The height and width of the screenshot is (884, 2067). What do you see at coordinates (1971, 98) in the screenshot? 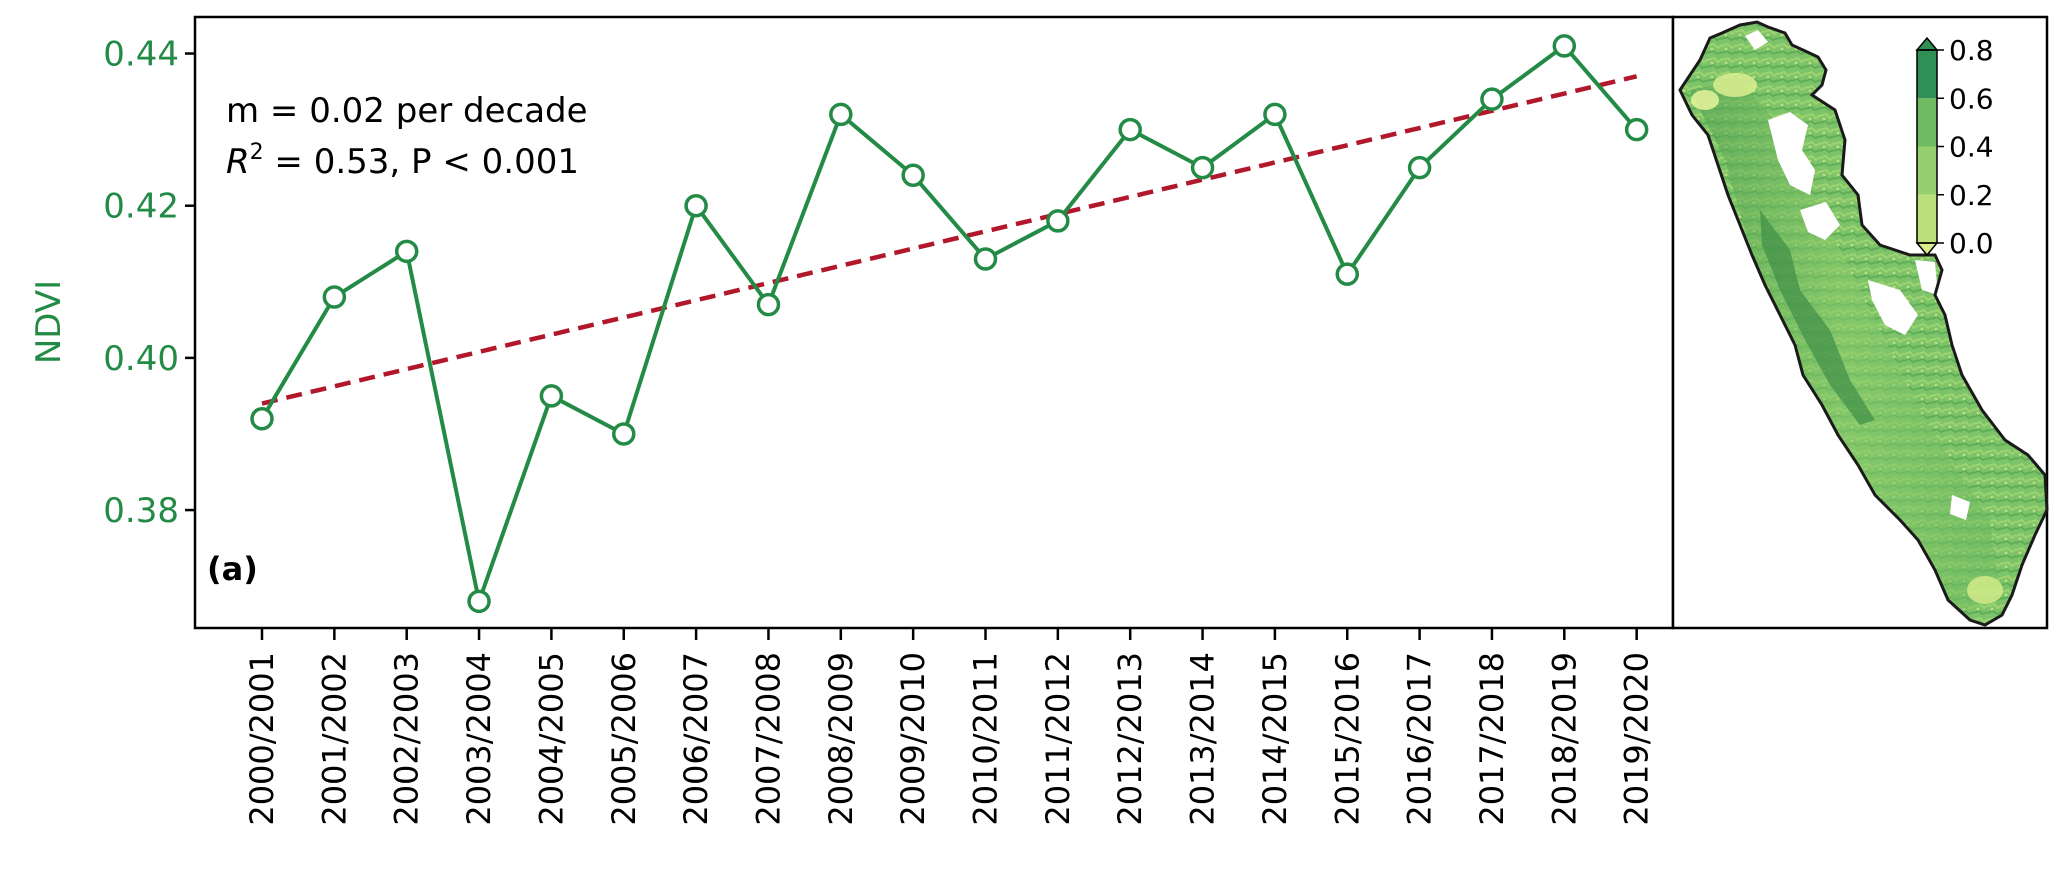
I see `colorbar-tick-label: 0.6` at bounding box center [1971, 98].